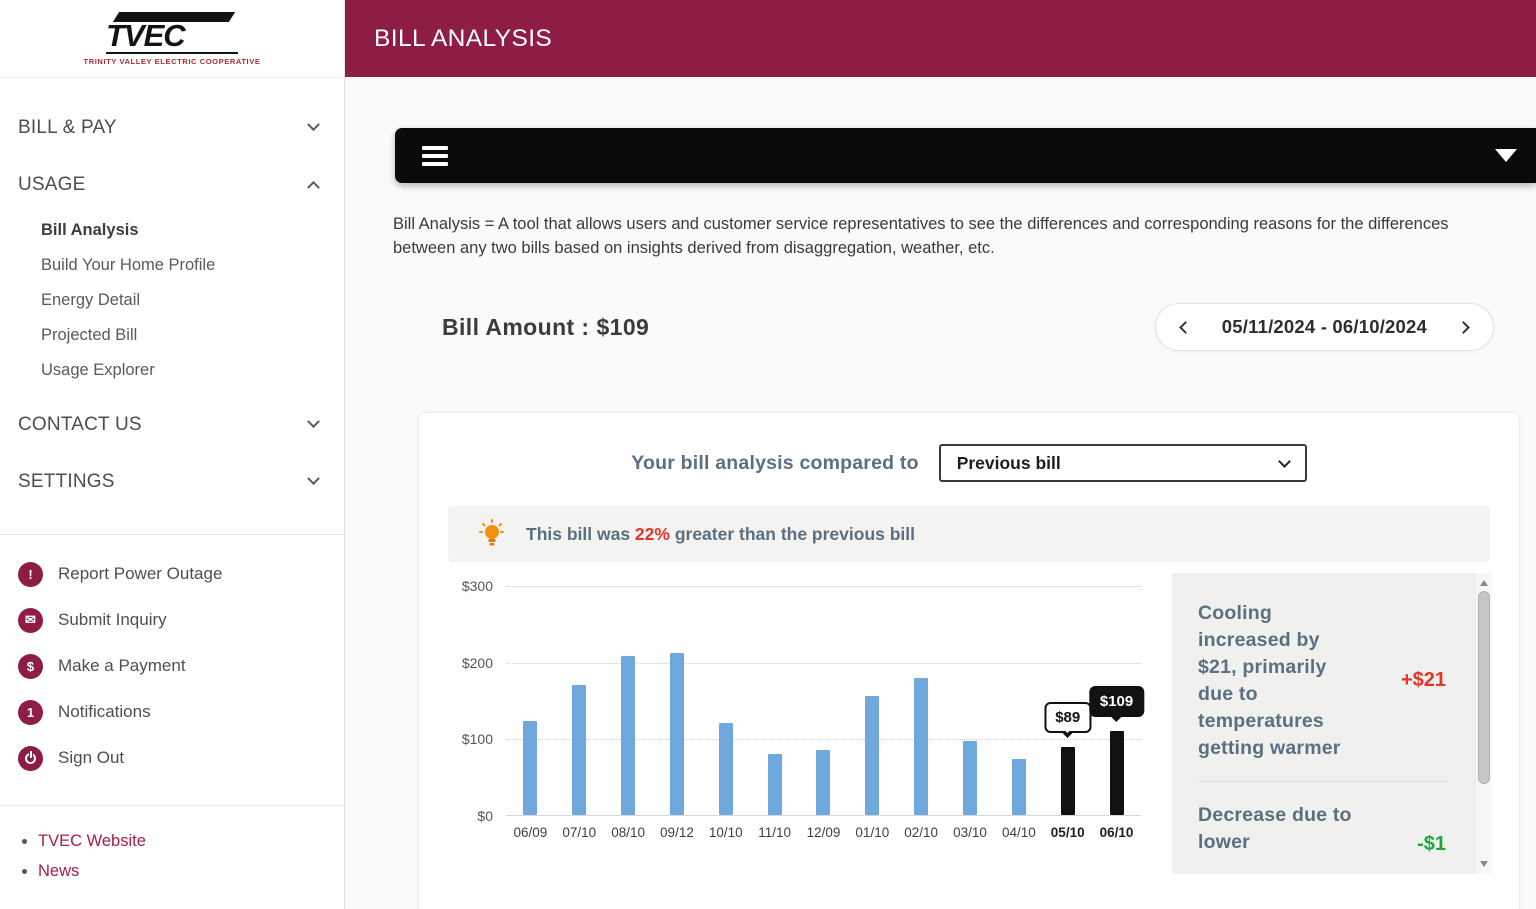 The height and width of the screenshot is (909, 1536). Describe the element at coordinates (774, 700) in the screenshot. I see `bar-column-11/10` at that location.